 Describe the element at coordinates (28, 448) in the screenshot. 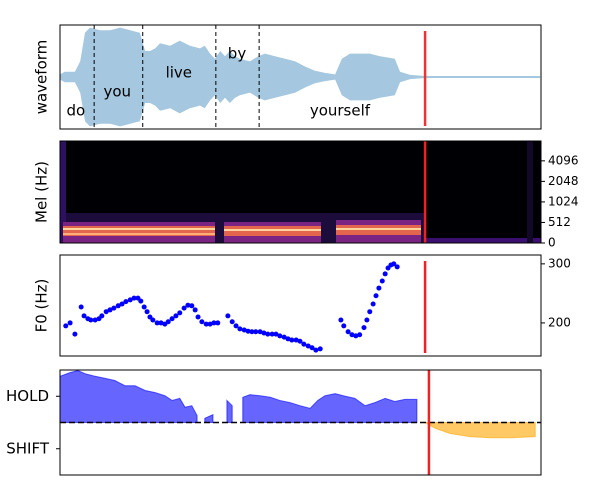

I see `y-tick-label: SHIFT` at that location.